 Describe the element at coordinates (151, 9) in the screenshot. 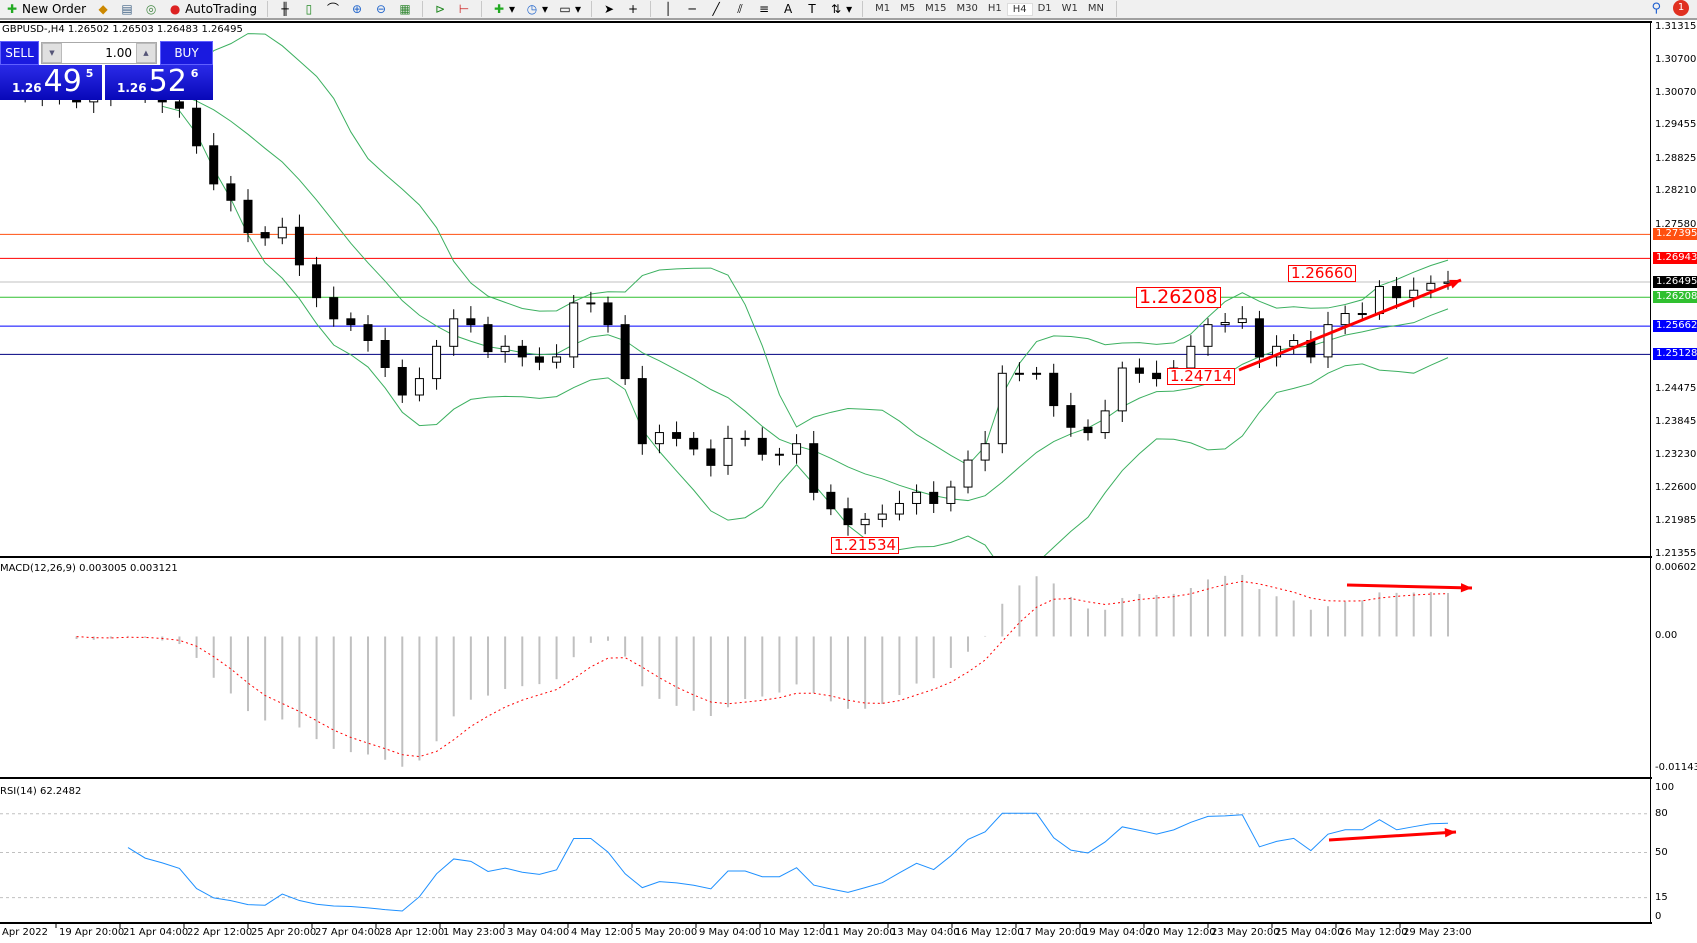

I see `signals-button: ◎` at that location.